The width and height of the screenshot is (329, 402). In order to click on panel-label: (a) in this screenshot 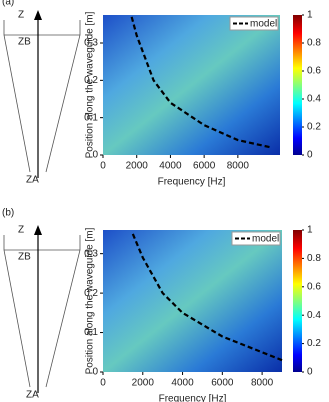, I will do `click(8, 4)`.